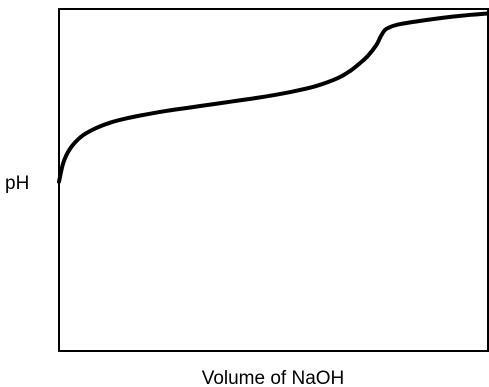  Describe the element at coordinates (17, 183) in the screenshot. I see `y-axis-label: pH` at that location.